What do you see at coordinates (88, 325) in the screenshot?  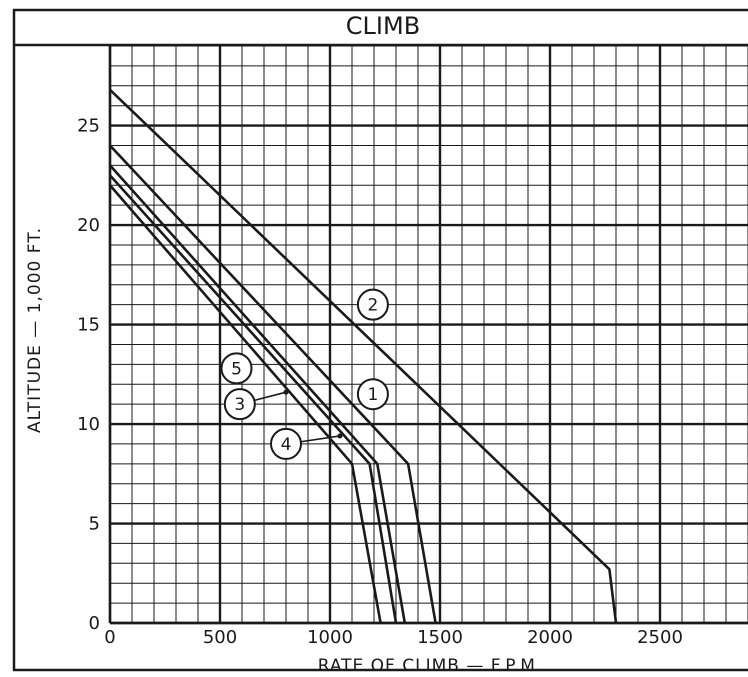 I see `y-tick-label: 15` at bounding box center [88, 325].